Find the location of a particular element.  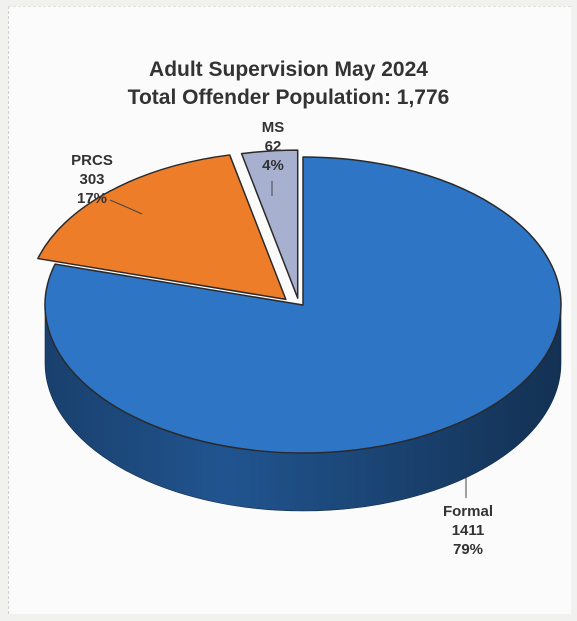

label-formal-value: 1411 is located at coordinates (468, 530).